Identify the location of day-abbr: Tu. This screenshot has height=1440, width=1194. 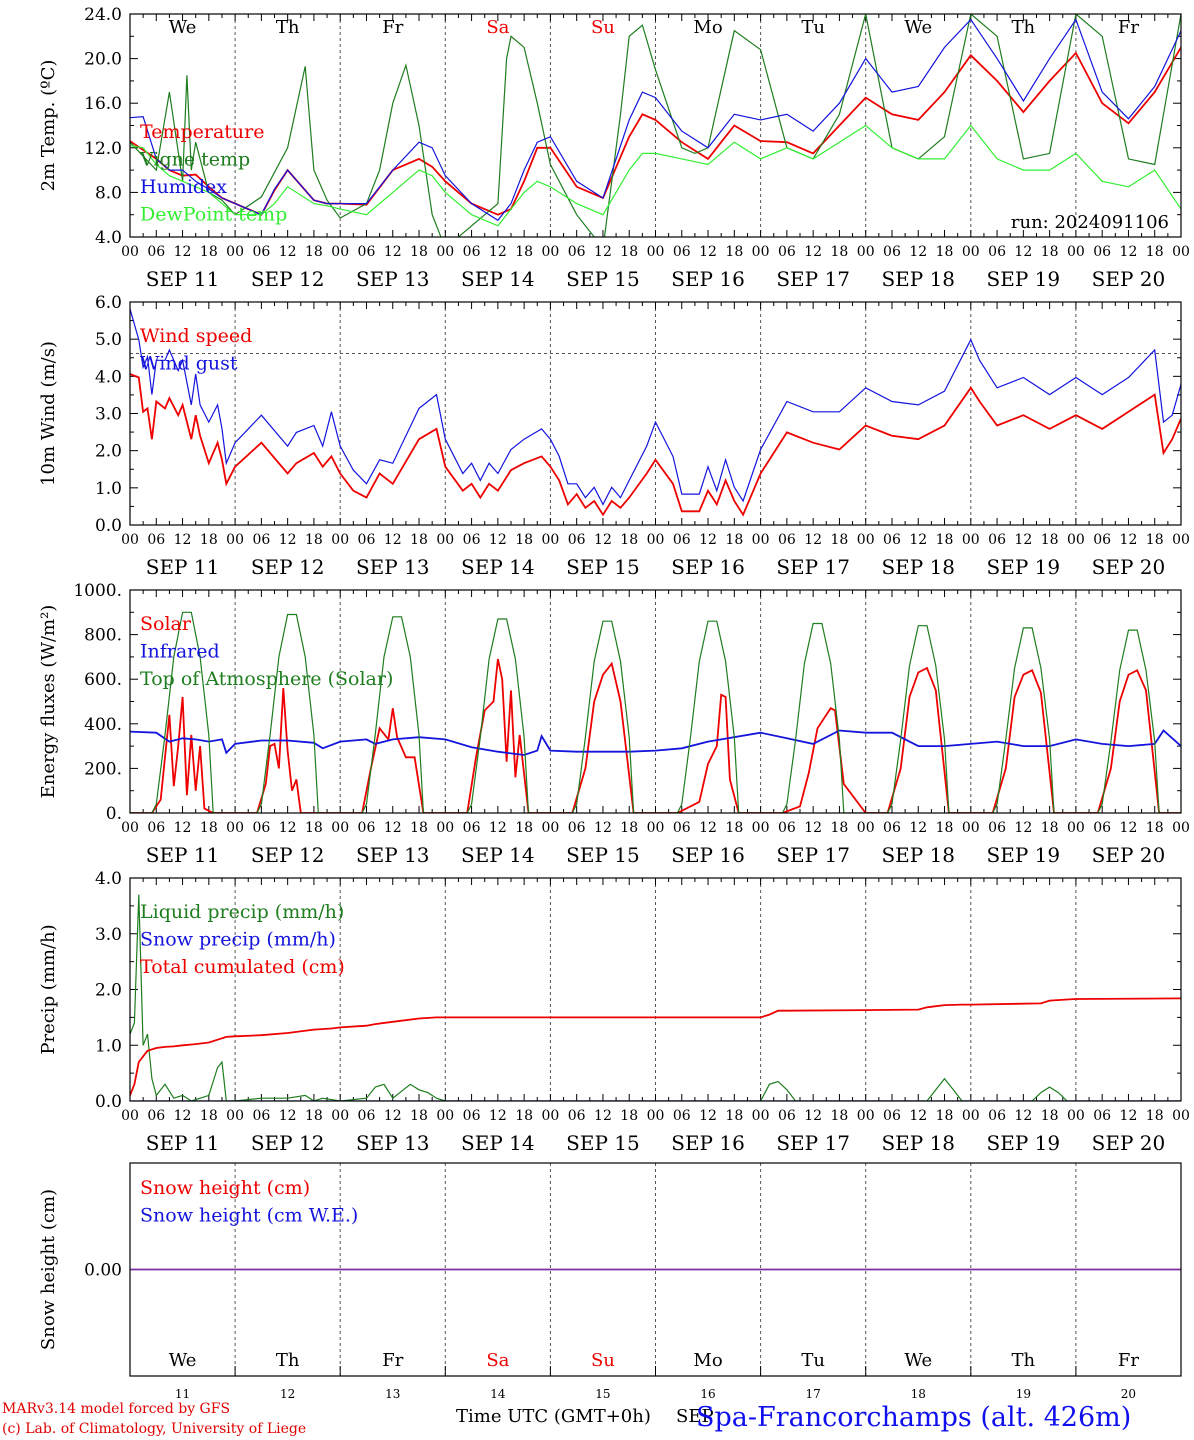
(813, 1360).